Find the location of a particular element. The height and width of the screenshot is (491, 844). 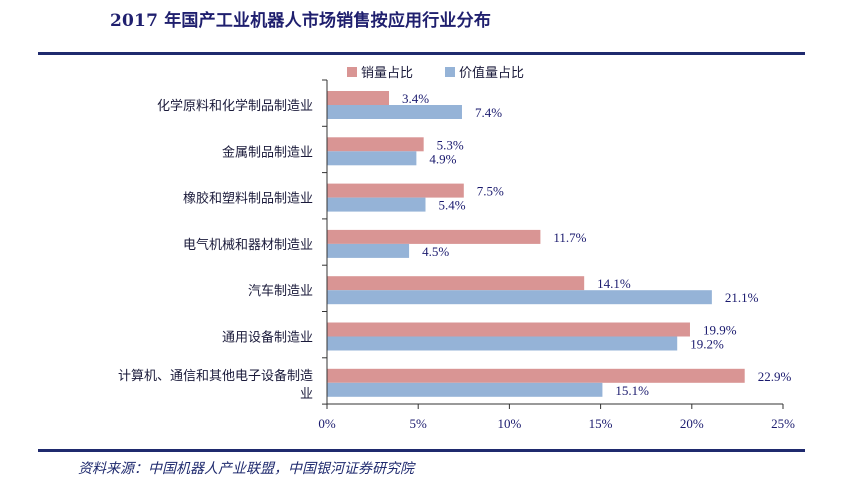

category-label-2: 橡胶和塑料制品制造业 is located at coordinates (248, 199).